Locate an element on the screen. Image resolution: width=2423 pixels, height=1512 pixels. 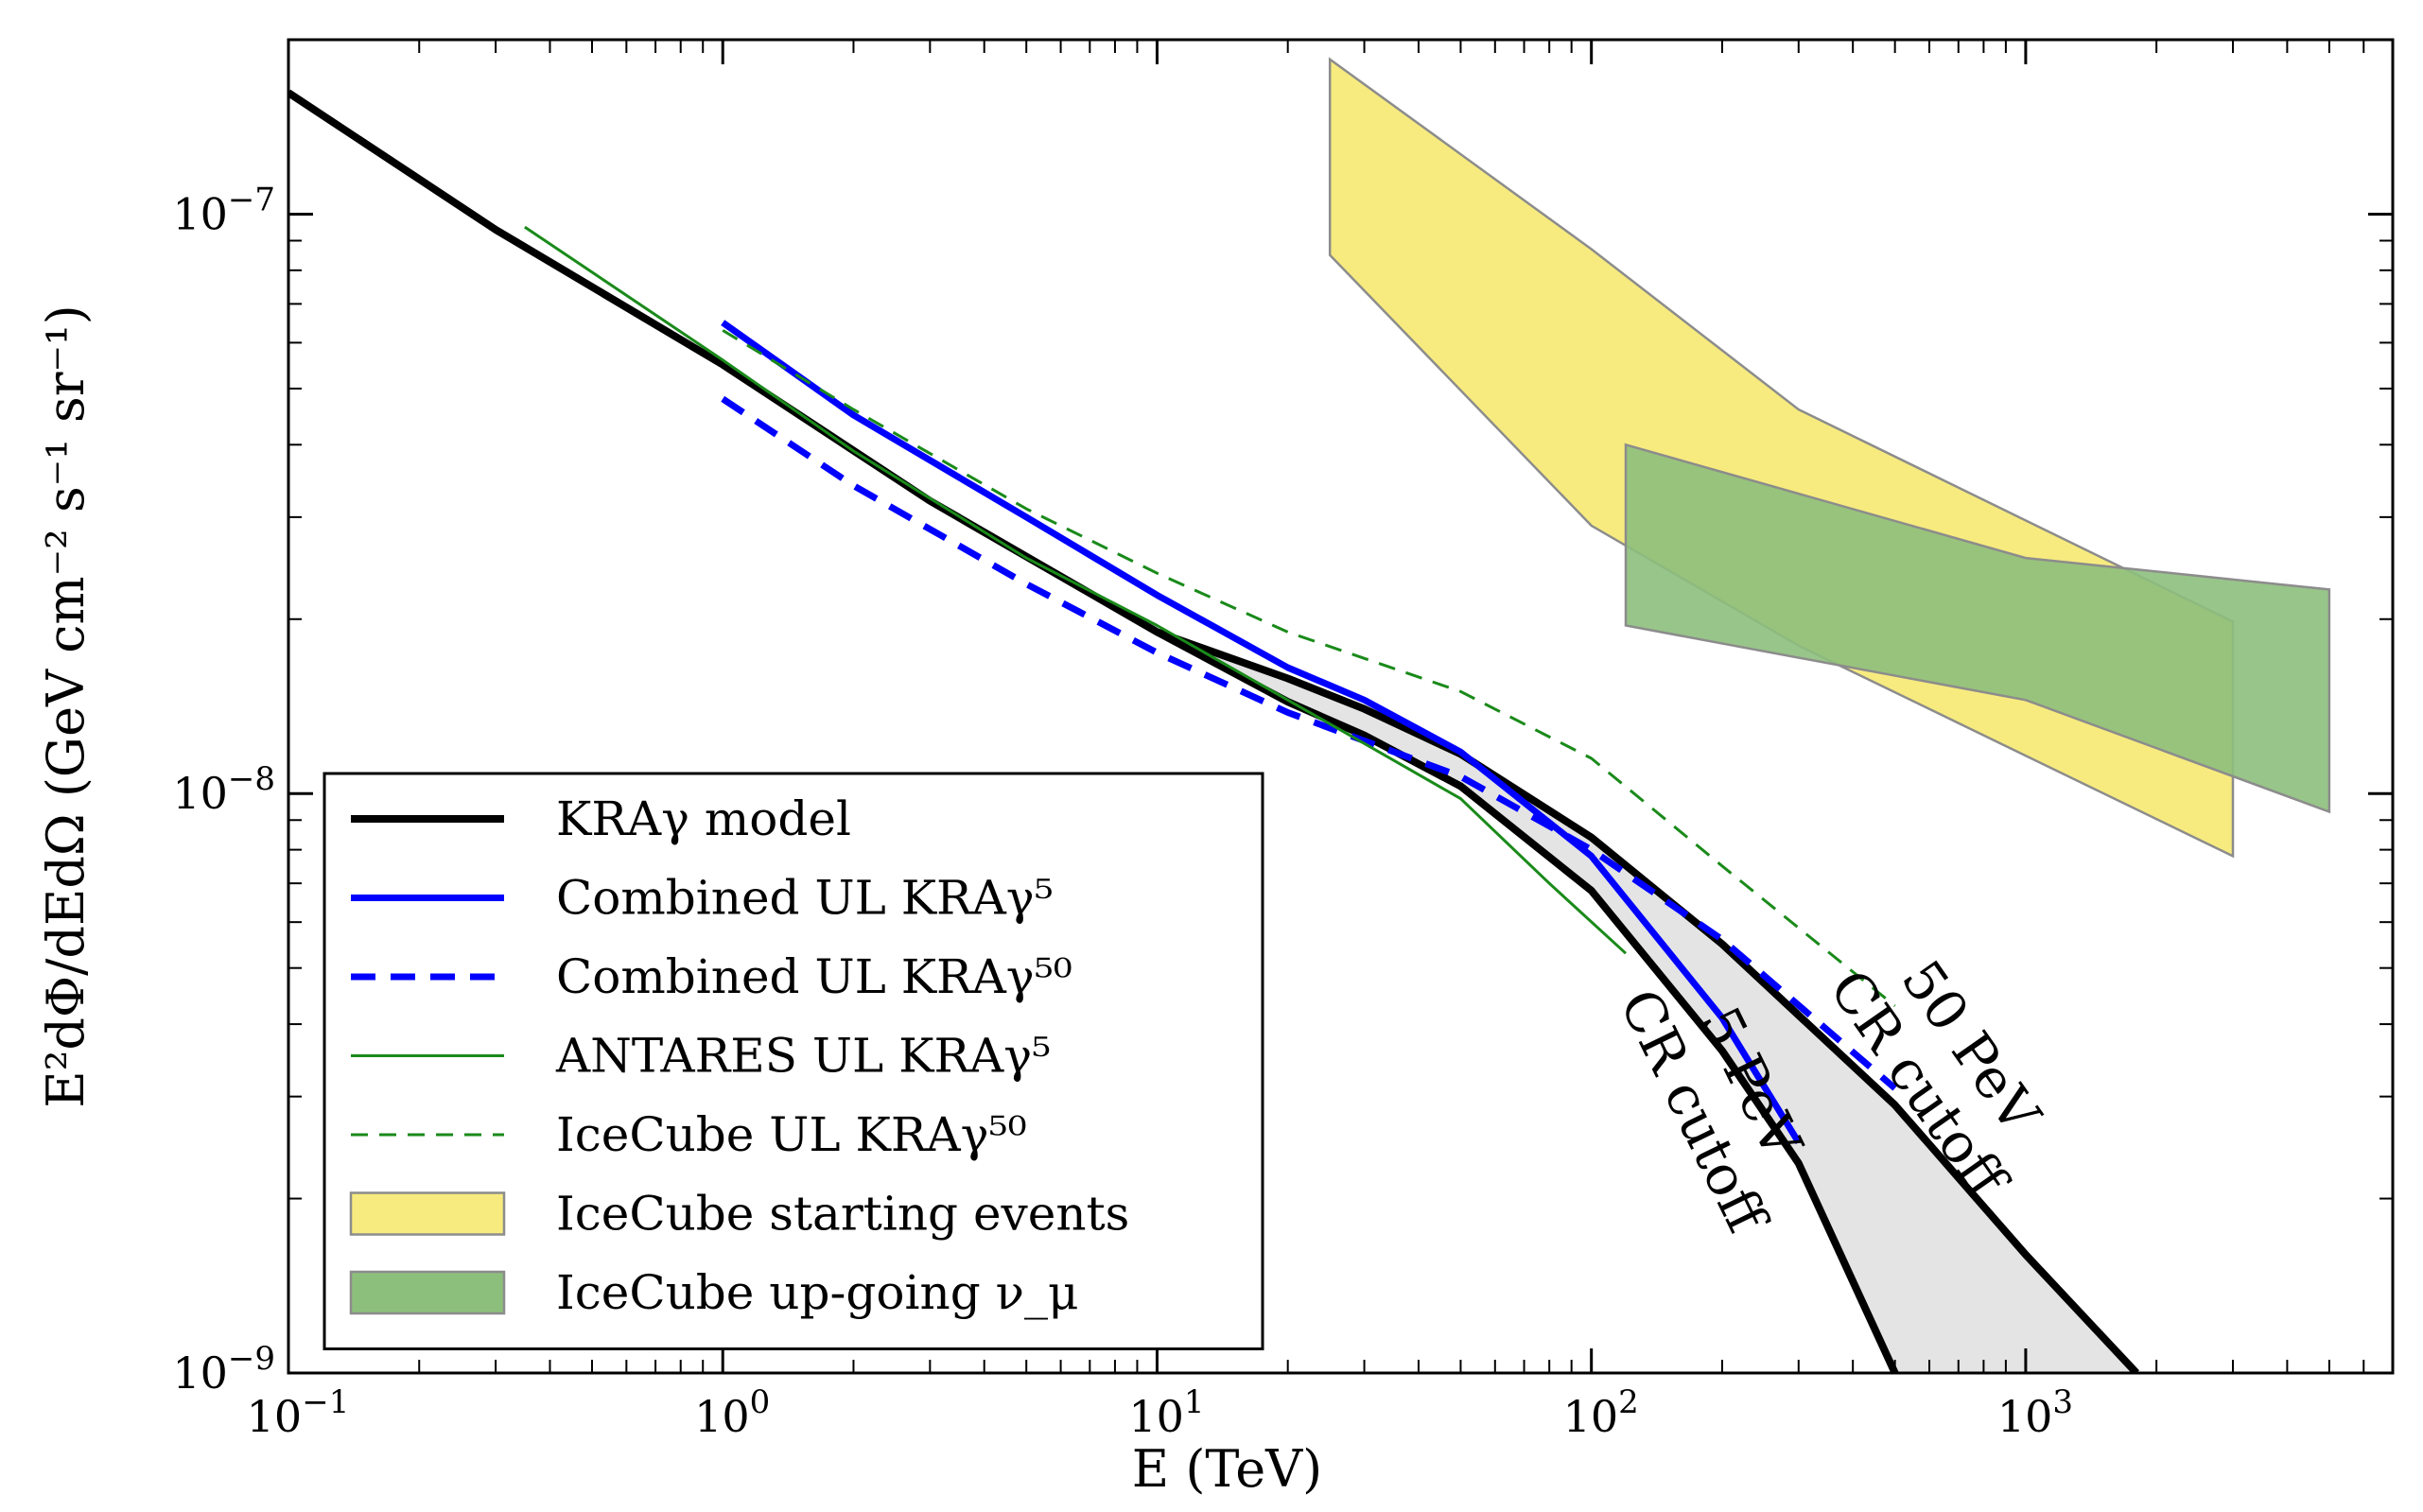
legend-label: IceCube up-going ν_μ is located at coordinates (817, 1292).